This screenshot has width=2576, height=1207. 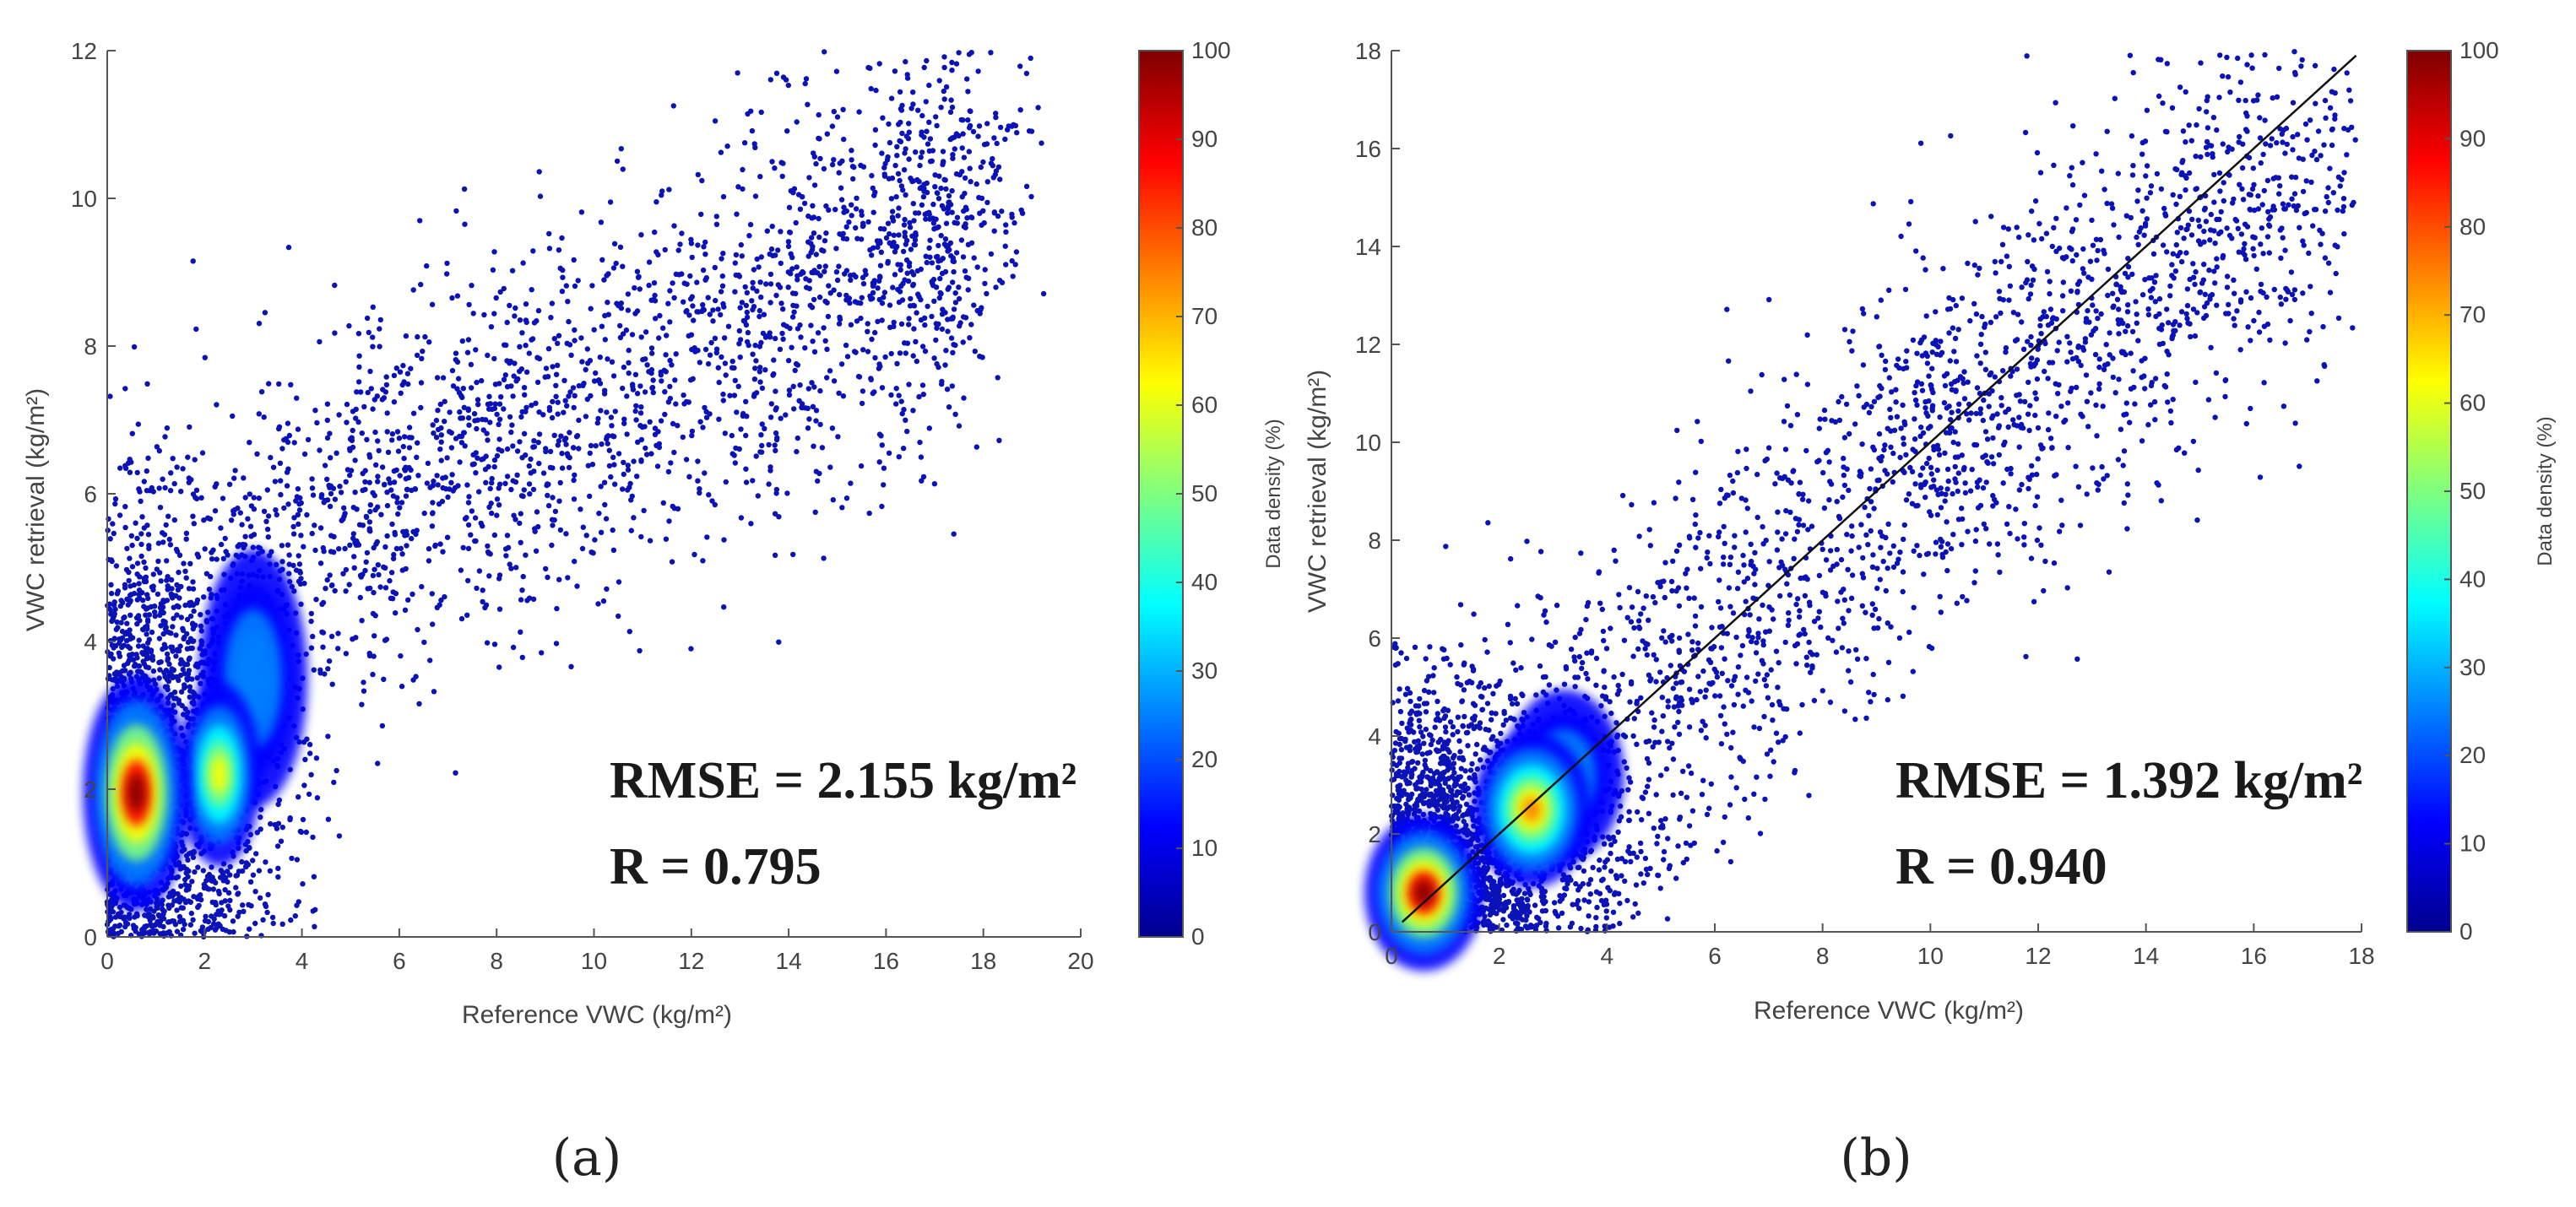 What do you see at coordinates (399, 961) in the screenshot?
I see `x-tick-label: 6` at bounding box center [399, 961].